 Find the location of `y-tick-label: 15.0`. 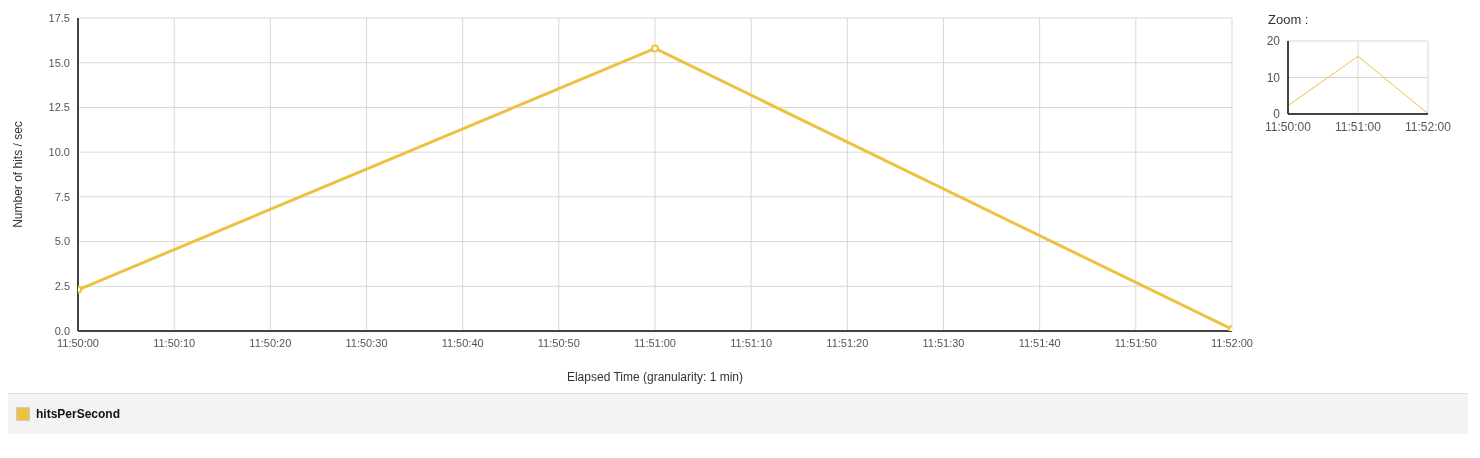

y-tick-label: 15.0 is located at coordinates (59, 62).